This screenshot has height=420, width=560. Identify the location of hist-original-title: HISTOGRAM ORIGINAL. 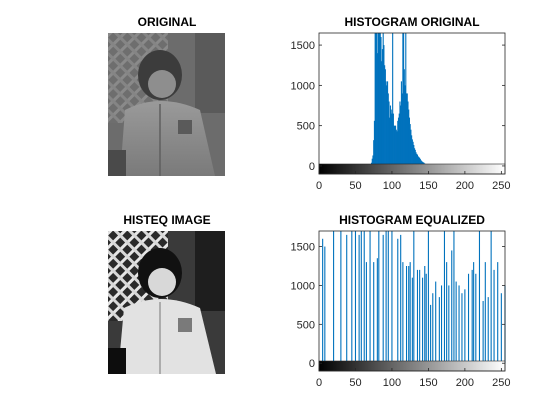
(411, 22).